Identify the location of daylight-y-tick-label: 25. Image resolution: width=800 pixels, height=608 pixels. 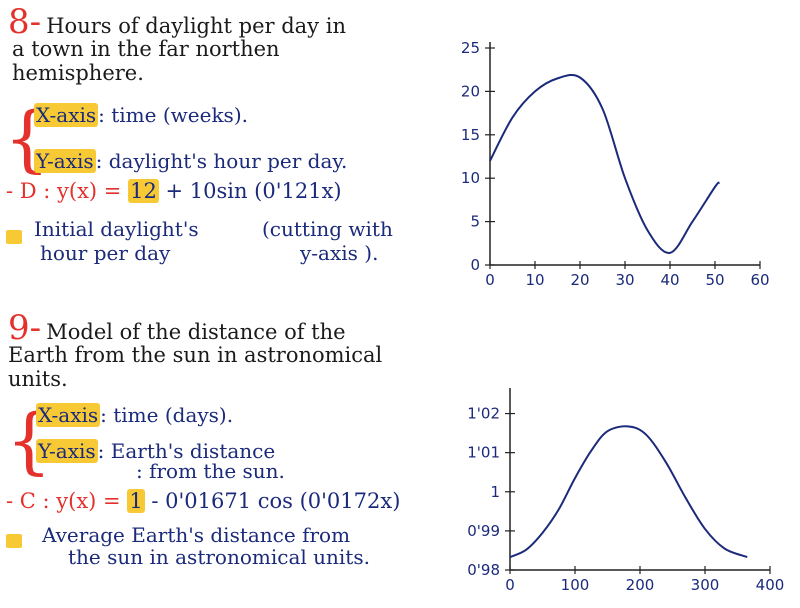
(470, 48).